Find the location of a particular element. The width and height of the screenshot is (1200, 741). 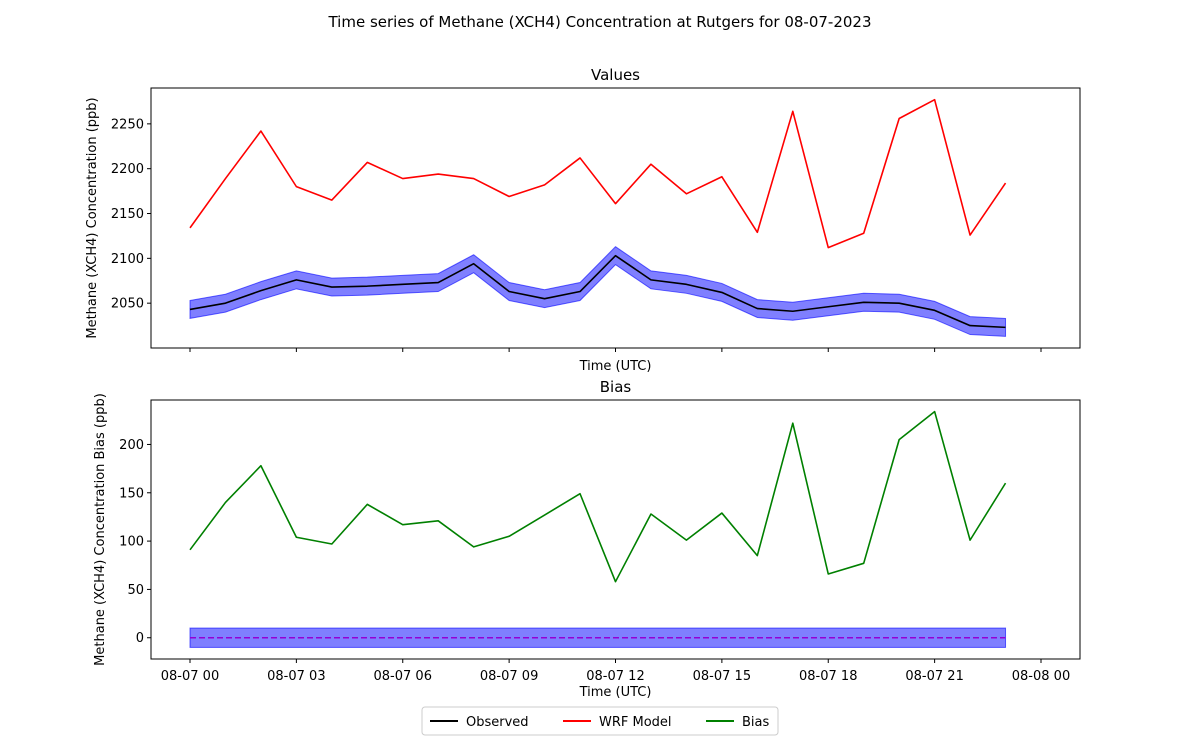

series-line-observed is located at coordinates (597, 291).